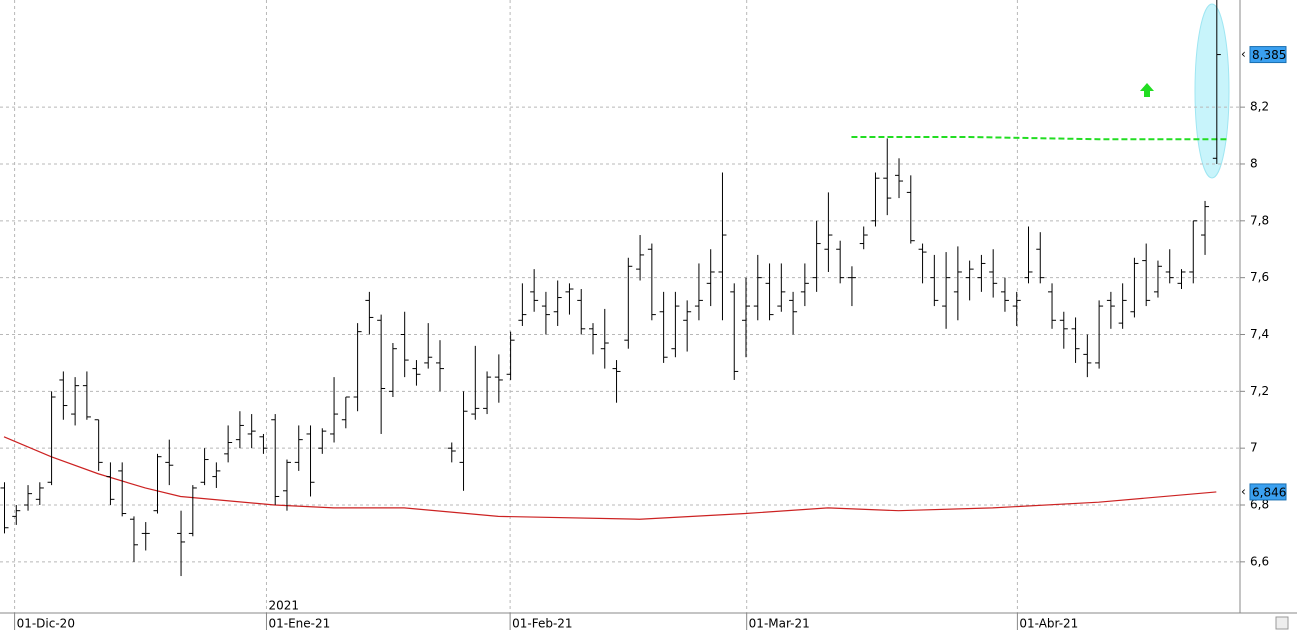  I want to click on resistance-line, so click(1040, 138).